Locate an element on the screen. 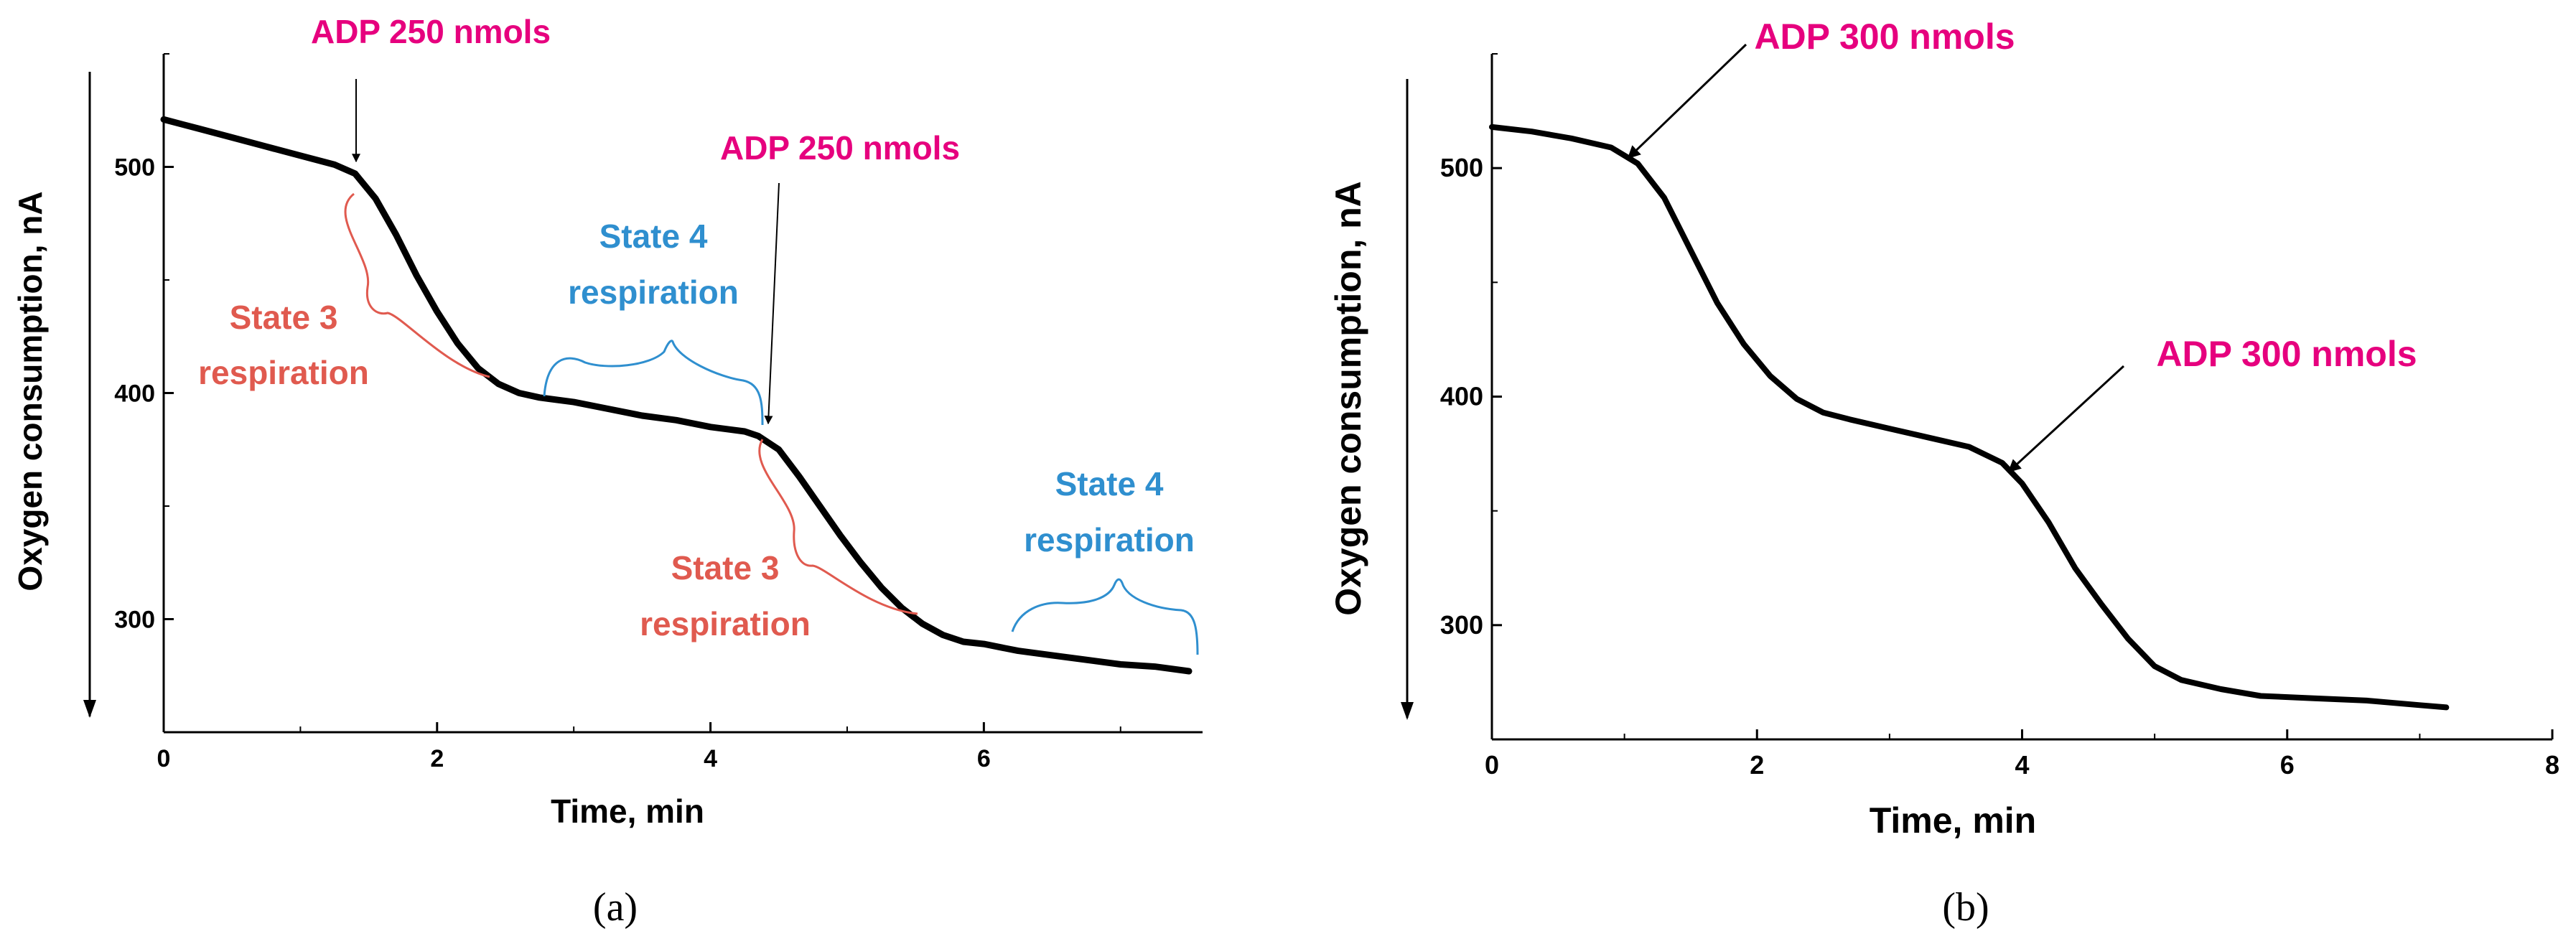  panel-b-xtick-label: 0 is located at coordinates (1492, 765).